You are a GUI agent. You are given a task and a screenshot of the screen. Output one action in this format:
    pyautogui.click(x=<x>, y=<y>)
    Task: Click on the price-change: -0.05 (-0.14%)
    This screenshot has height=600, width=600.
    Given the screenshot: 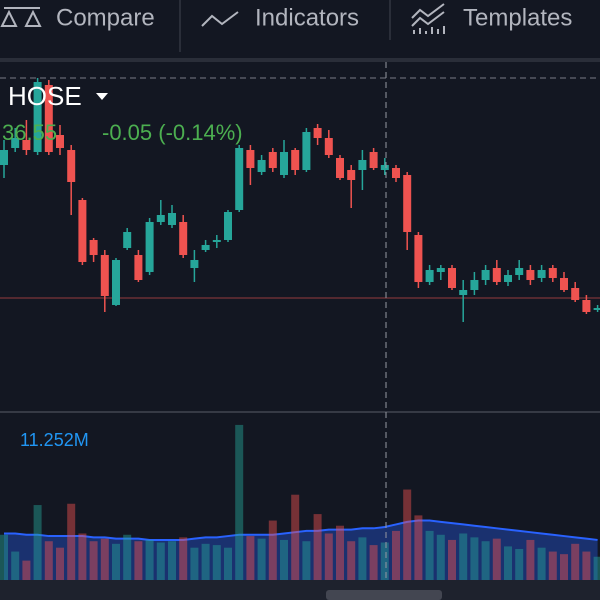 What is the action you would take?
    pyautogui.click(x=172, y=132)
    